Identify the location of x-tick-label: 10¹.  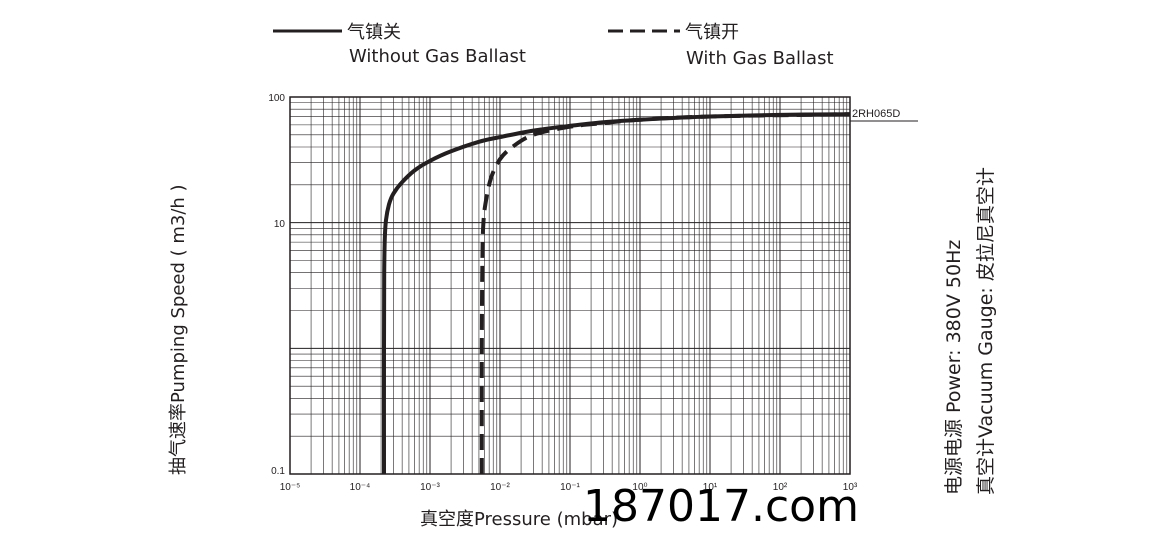
(710, 487).